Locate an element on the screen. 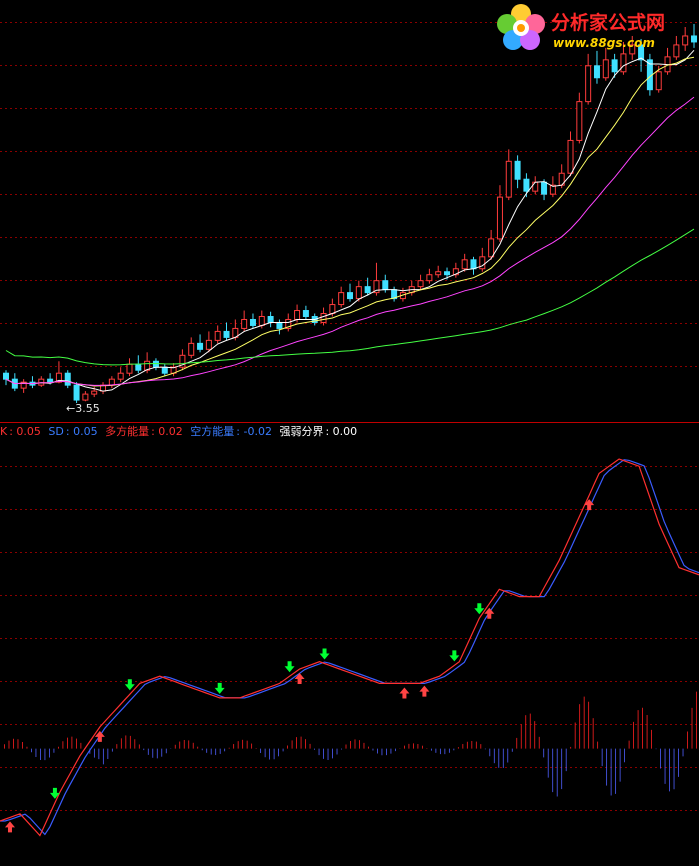 This screenshot has width=699, height=866. legend-bear-energy: 空方能量: -0.02 is located at coordinates (231, 431).